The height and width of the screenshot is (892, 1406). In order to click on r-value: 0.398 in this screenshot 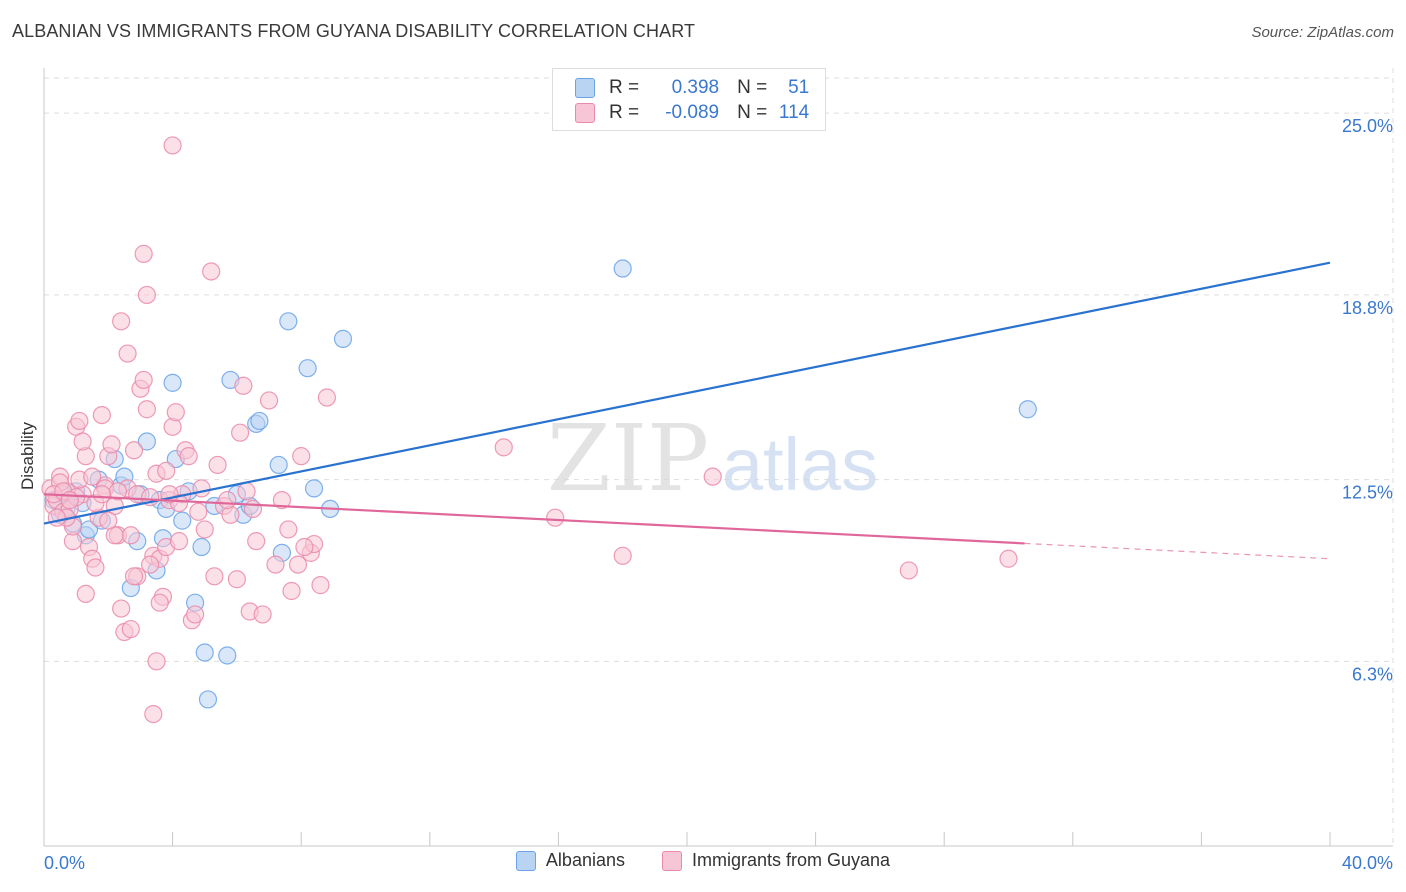, I will do `click(695, 87)`.